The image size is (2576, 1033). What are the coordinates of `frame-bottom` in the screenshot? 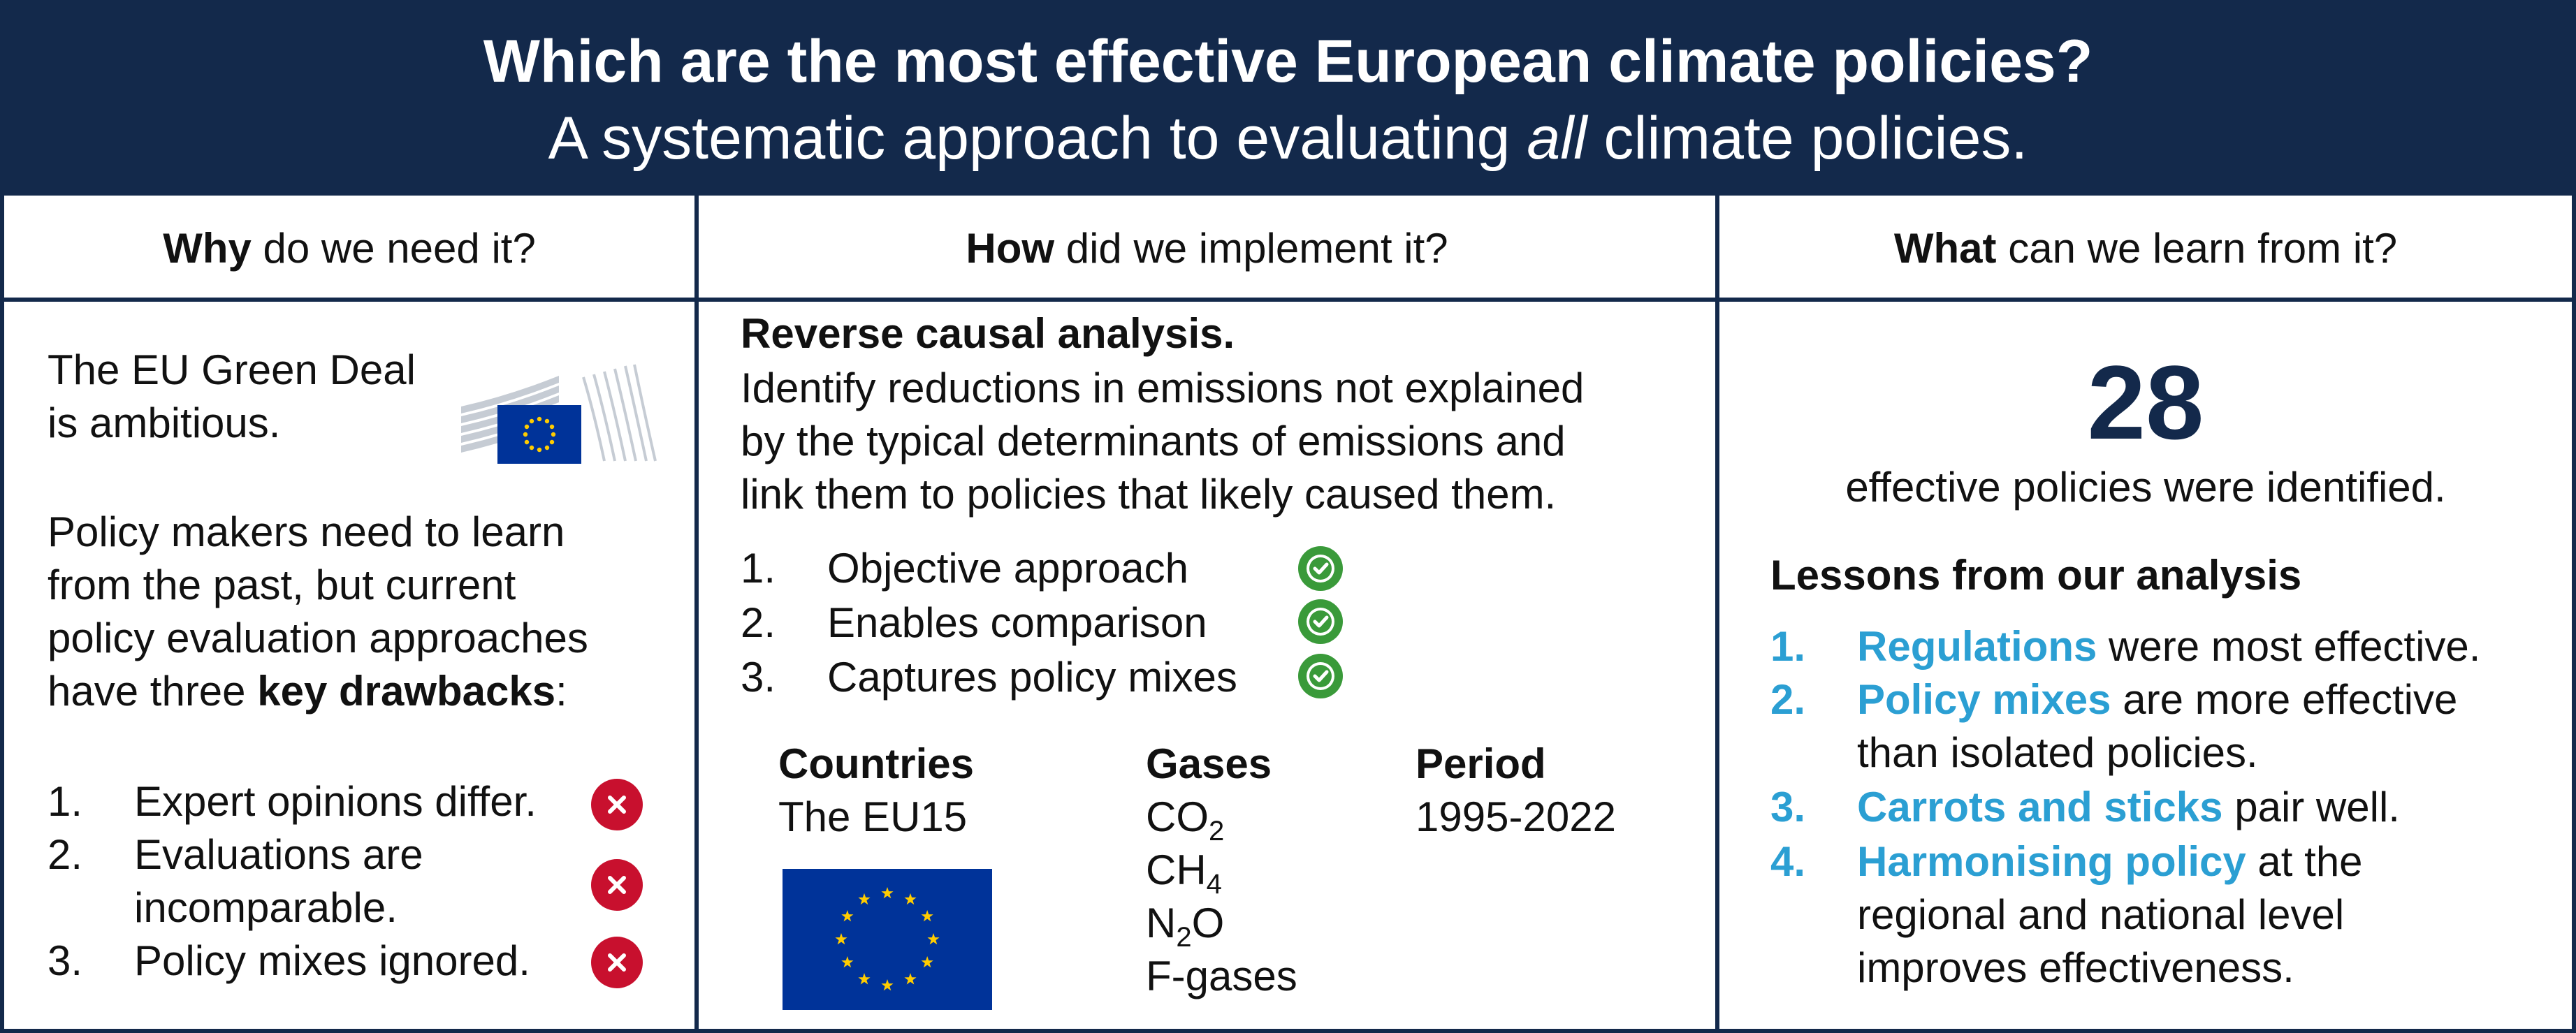 It's located at (1288, 1031).